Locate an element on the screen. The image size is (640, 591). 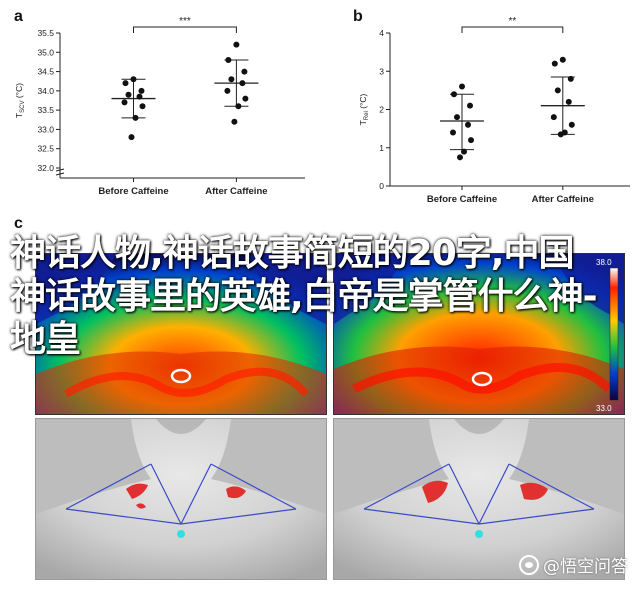
y-tick-label: 32.5 is located at coordinates (45, 149).